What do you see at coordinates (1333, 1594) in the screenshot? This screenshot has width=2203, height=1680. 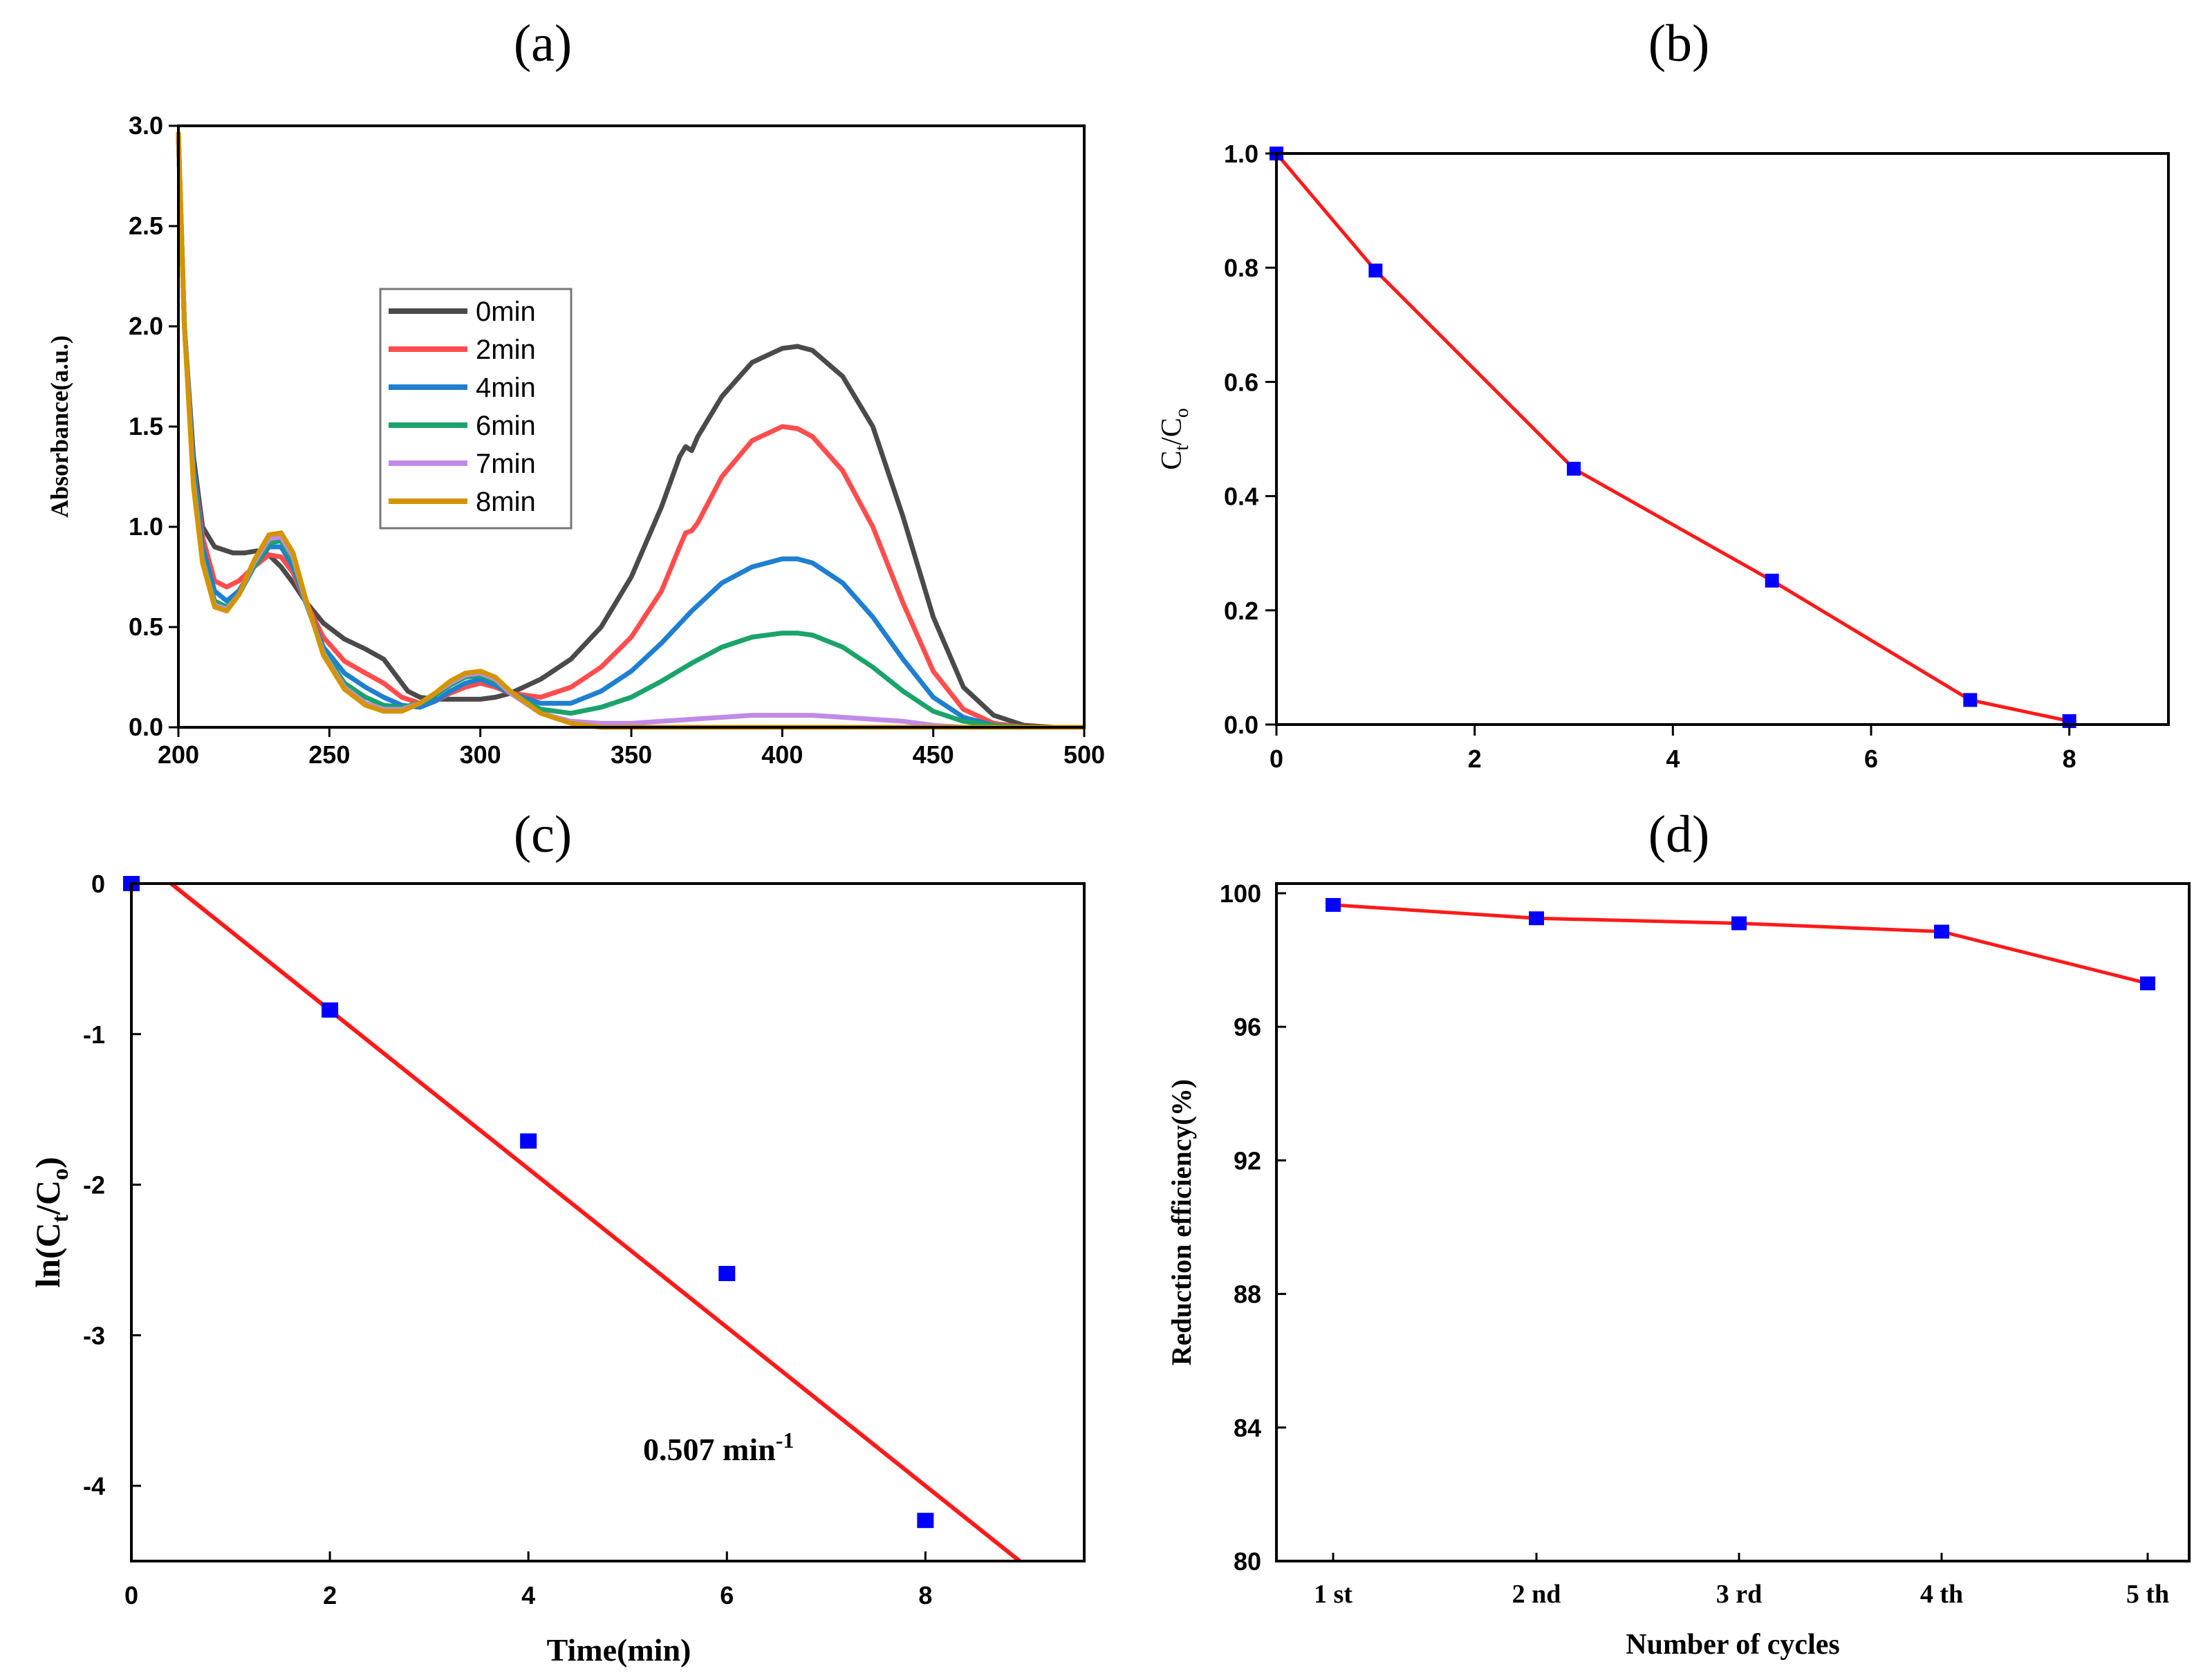 I see `x-tick-label: 1 st` at bounding box center [1333, 1594].